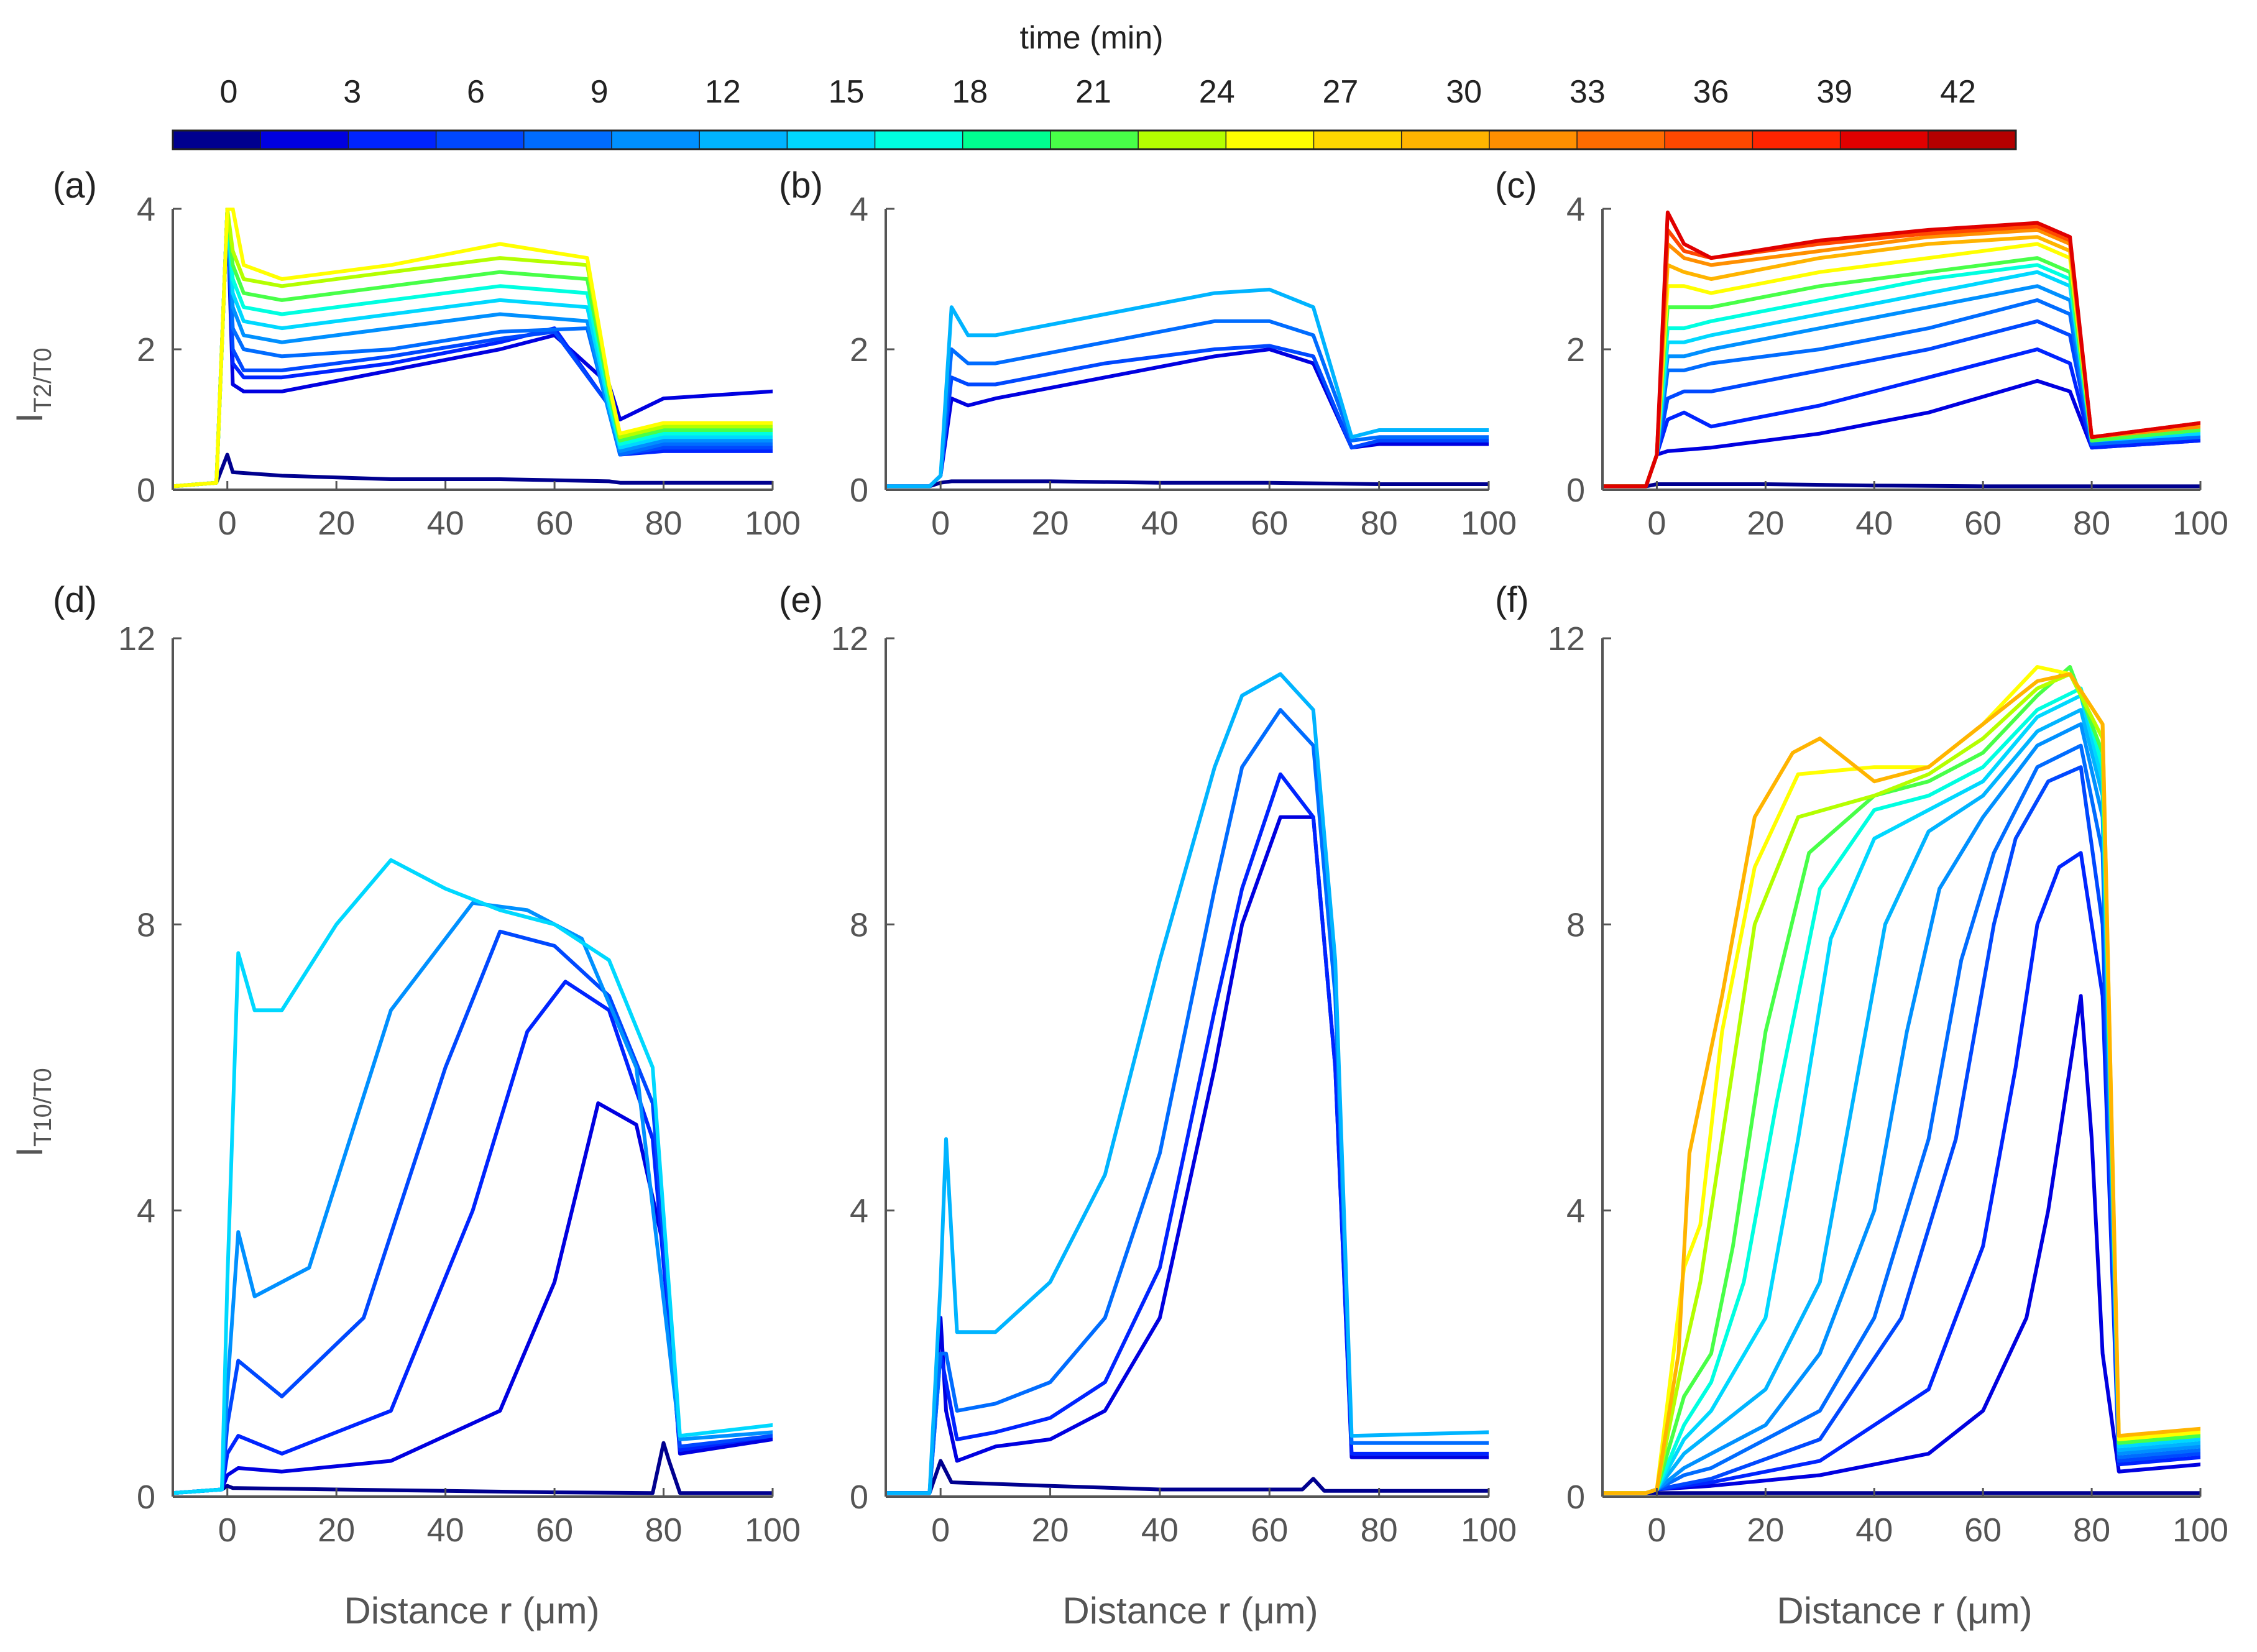 This screenshot has height=1652, width=2257. What do you see at coordinates (970, 92) in the screenshot?
I see `colorbar-tick-label: 18` at bounding box center [970, 92].